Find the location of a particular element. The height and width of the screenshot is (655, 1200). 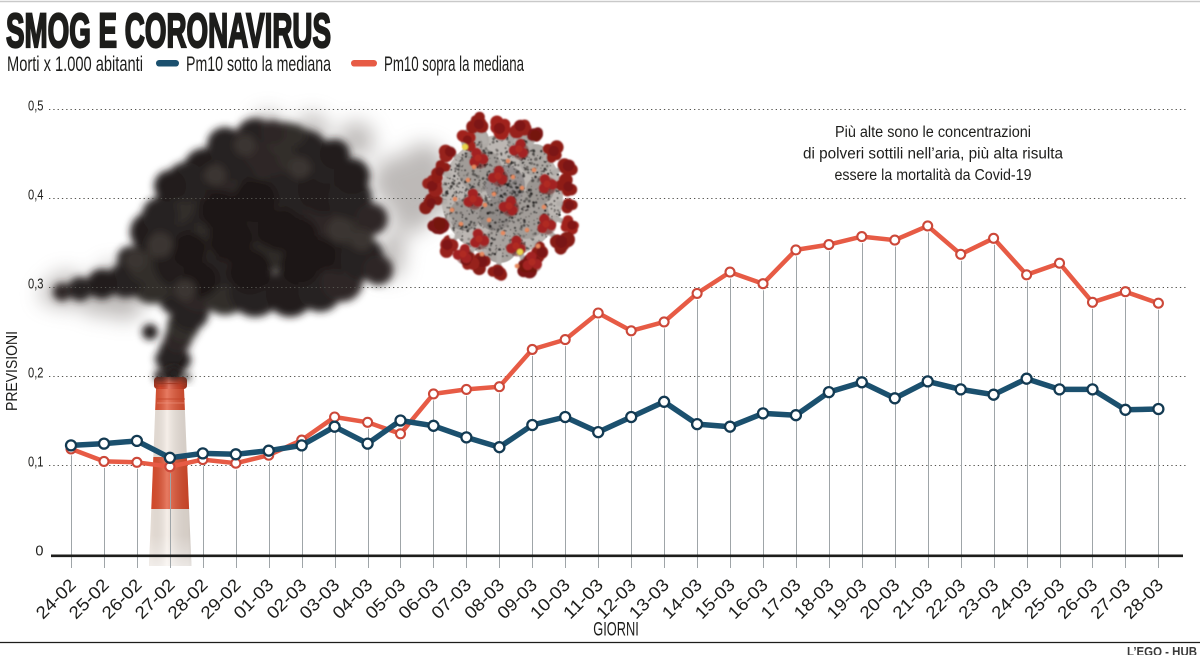

svg-text: 0 is located at coordinates (39, 552).